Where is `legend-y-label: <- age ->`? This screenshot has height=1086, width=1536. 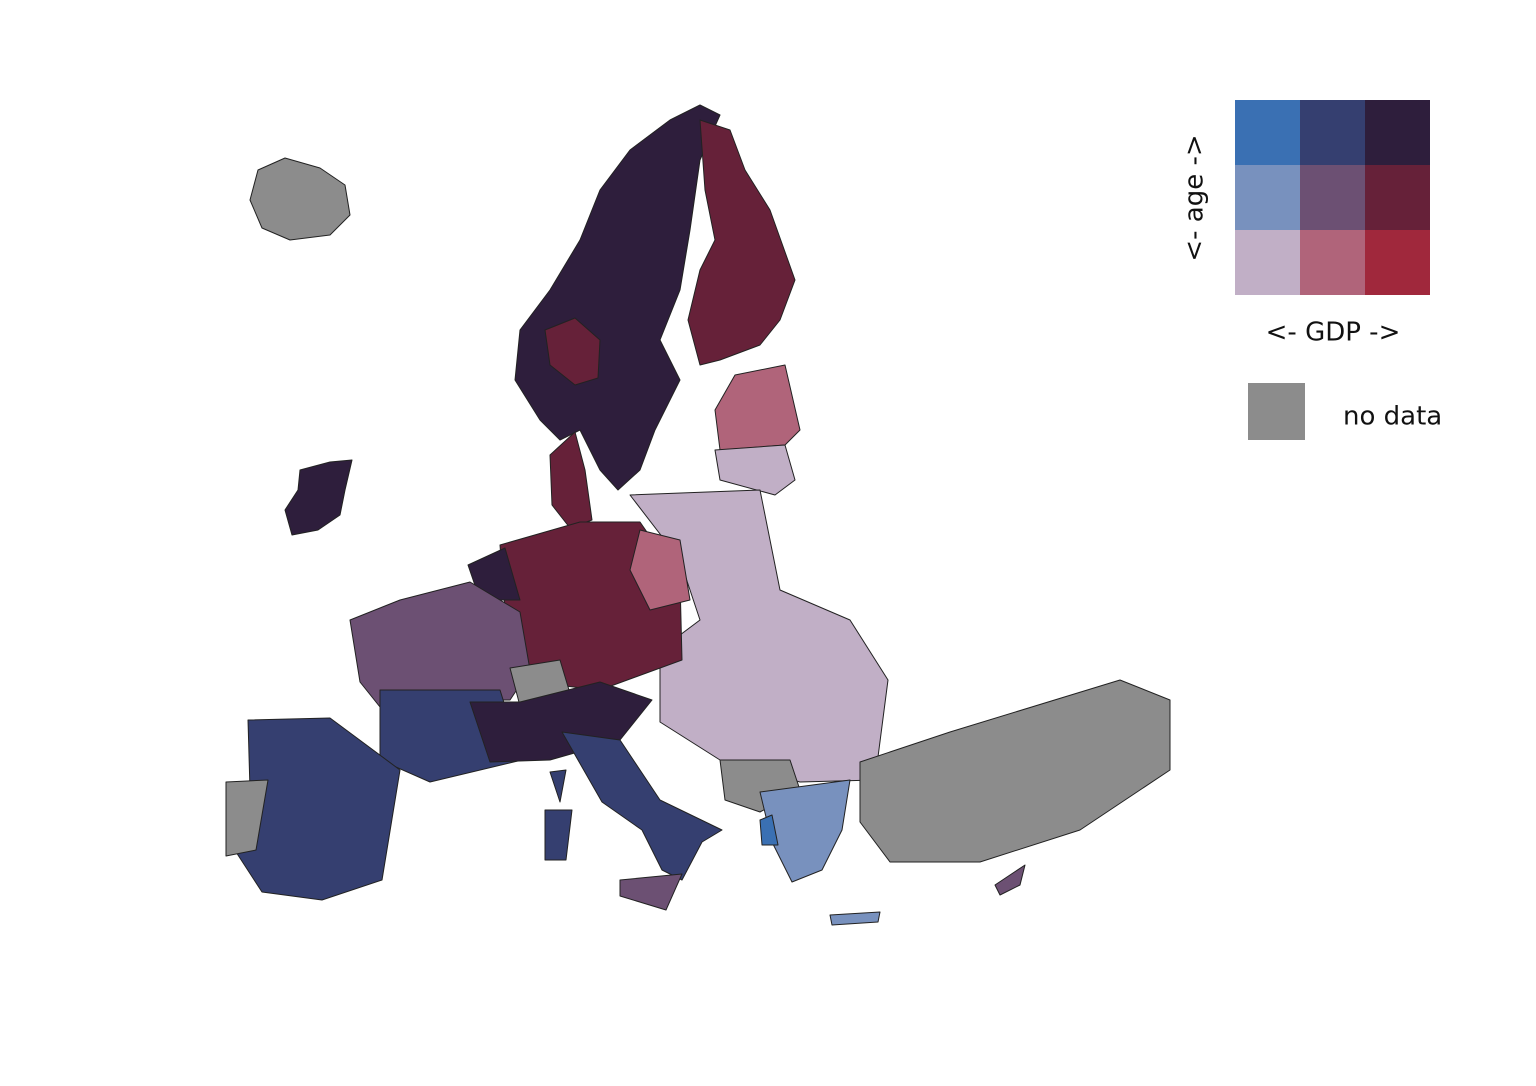 legend-y-label: <- age -> is located at coordinates (1195, 197).